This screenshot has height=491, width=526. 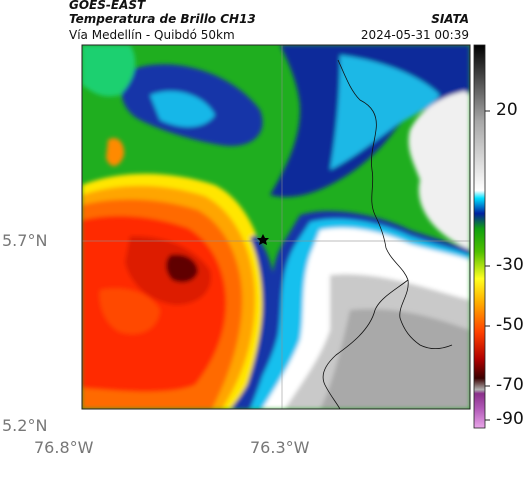 What do you see at coordinates (263, 239) in the screenshot?
I see `star-icon` at bounding box center [263, 239].